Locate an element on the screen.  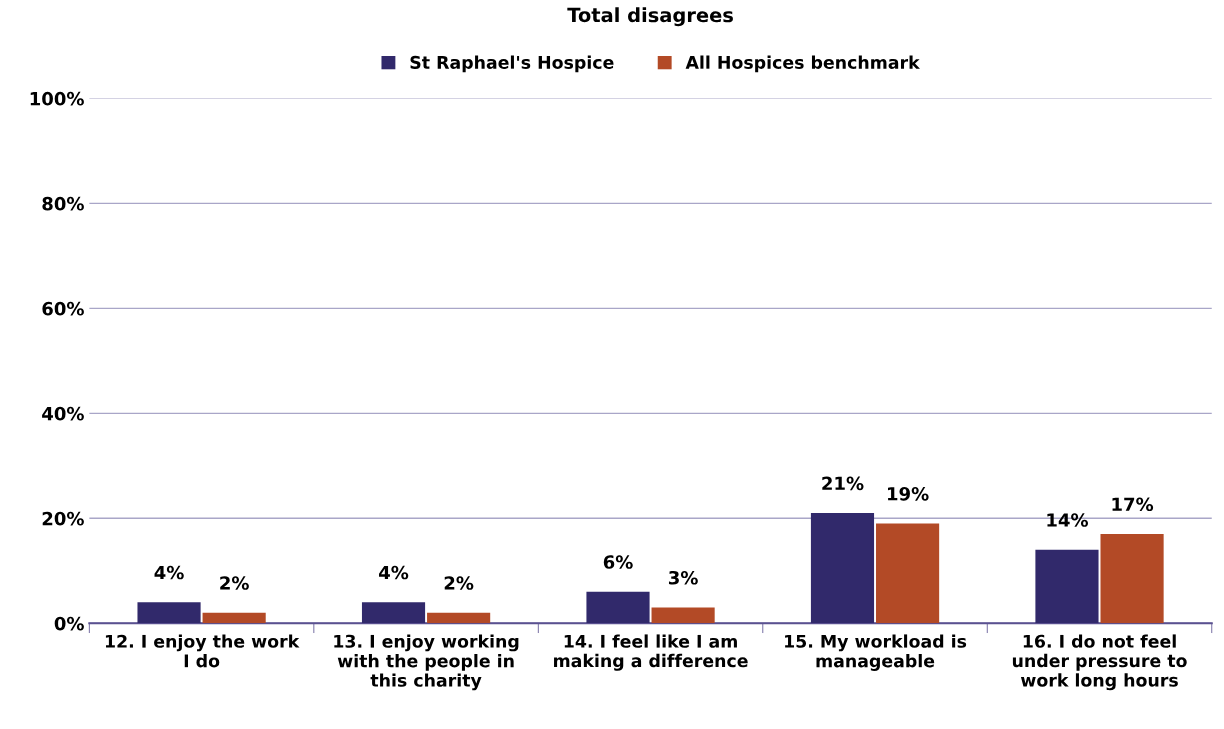
data-label: 17% is located at coordinates (1133, 504).